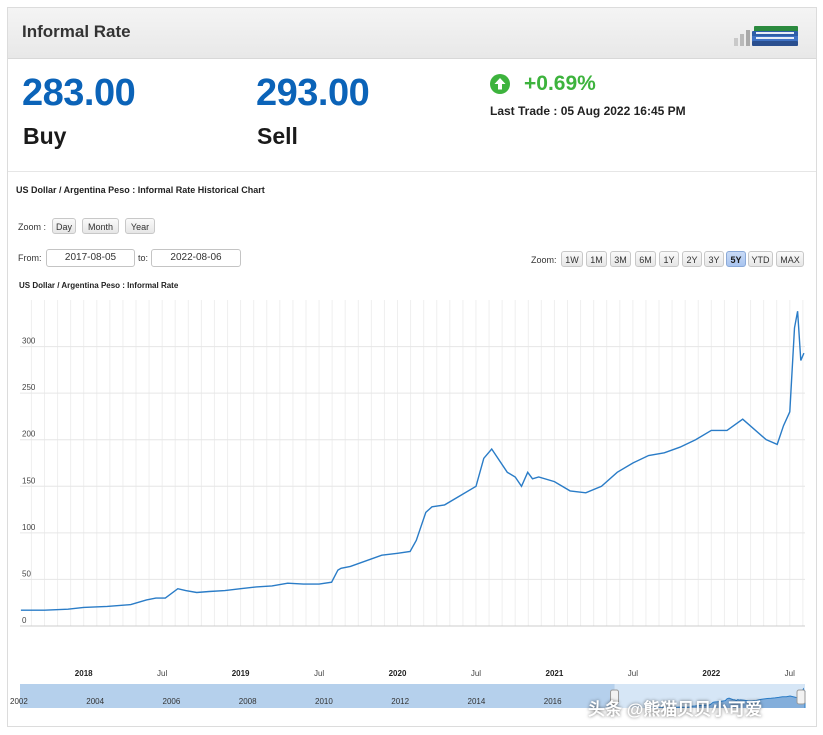 The height and width of the screenshot is (735, 823). Describe the element at coordinates (19, 701) in the screenshot. I see `navigator-label: 2002` at that location.